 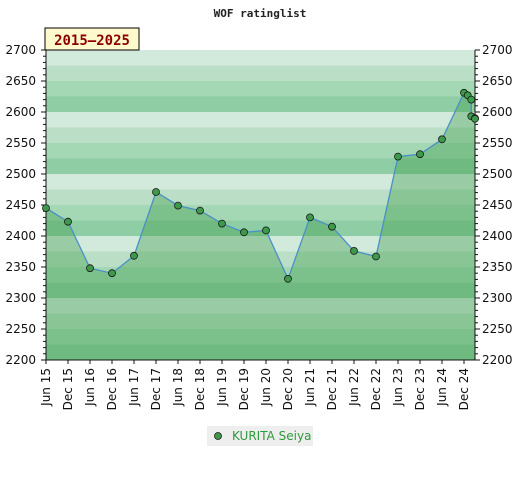 What do you see at coordinates (497, 236) in the screenshot?
I see `y-tick-label-right: 2400` at bounding box center [497, 236].